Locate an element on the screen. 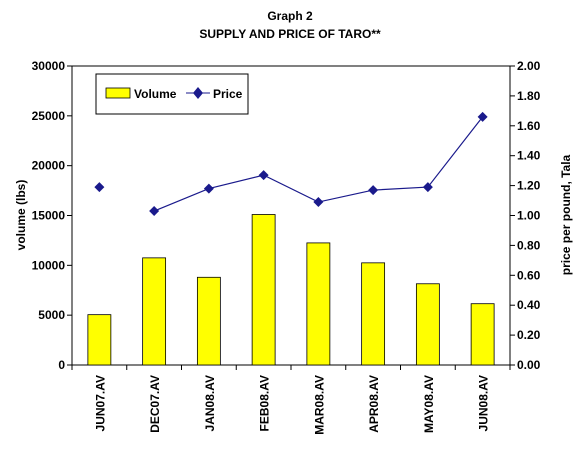 The height and width of the screenshot is (449, 580). y2-tick-label: 1.60 is located at coordinates (529, 126).